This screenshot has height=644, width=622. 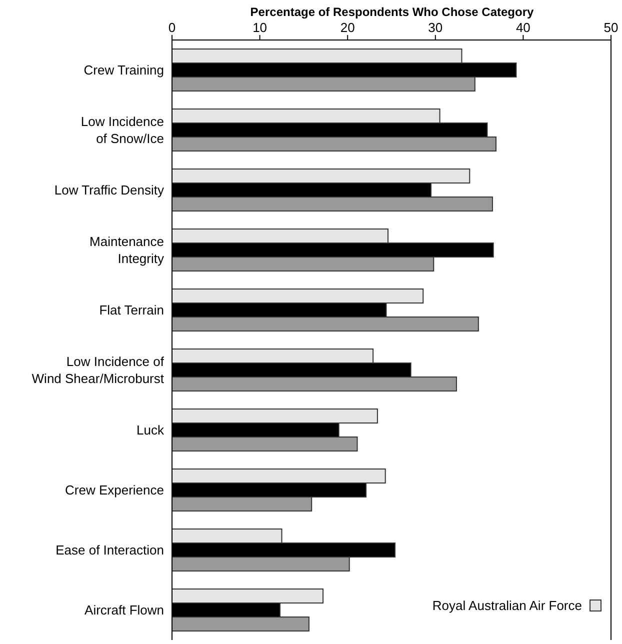 I want to click on x-tick-label: 20, so click(x=347, y=27).